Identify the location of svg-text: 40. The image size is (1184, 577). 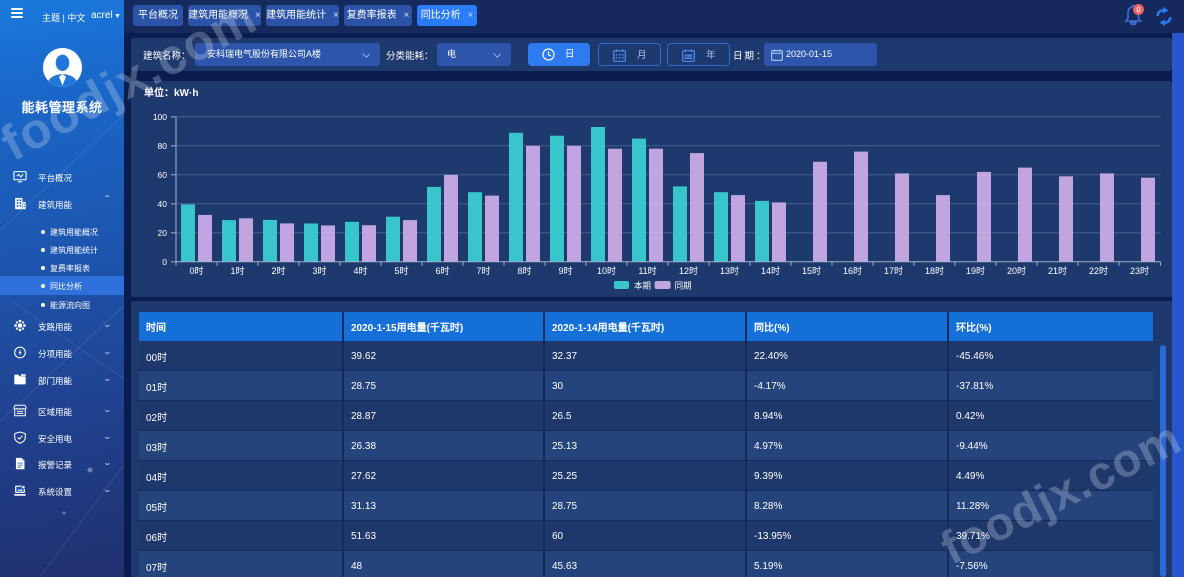
(163, 204).